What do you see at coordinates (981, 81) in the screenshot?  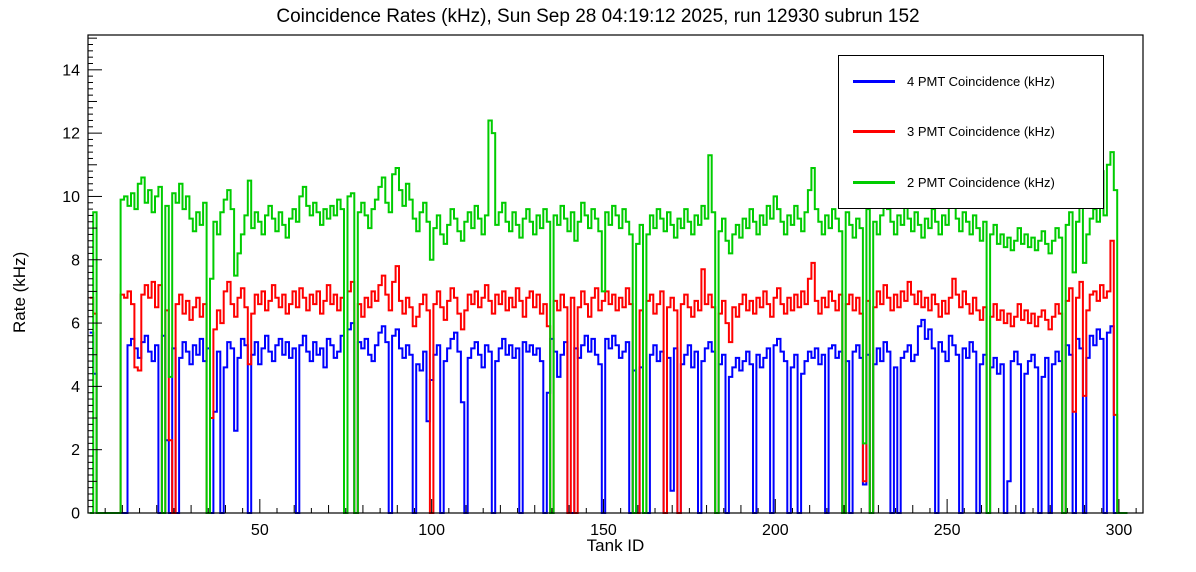 I see `legend-label-4pmt: 4 PMT Coincidence (kHz)` at bounding box center [981, 81].